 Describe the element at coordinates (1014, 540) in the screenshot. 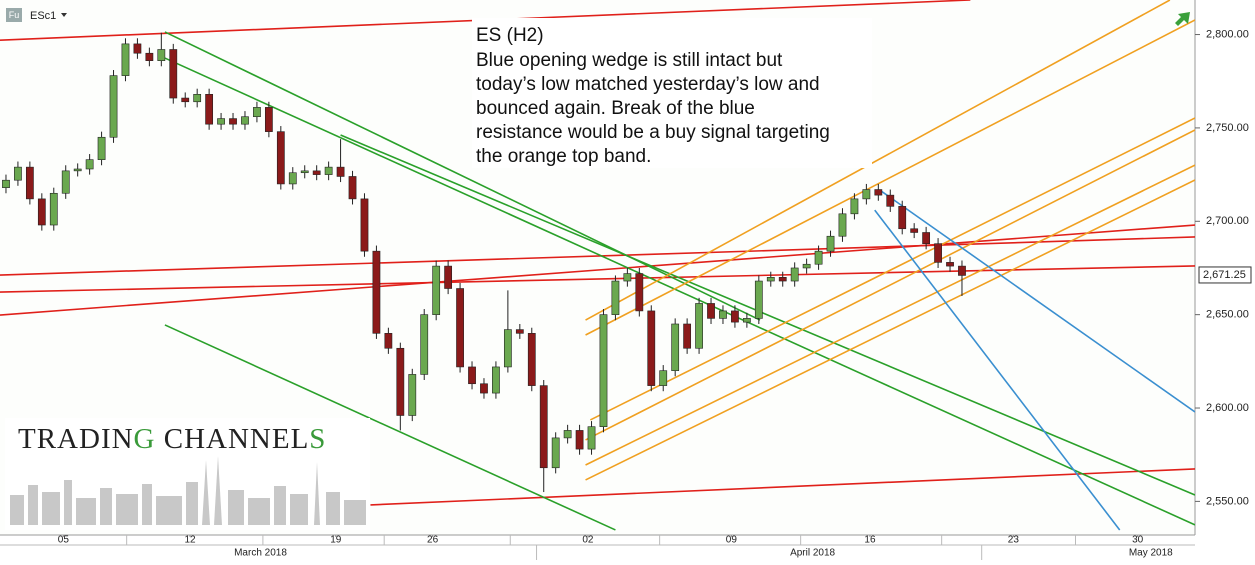

I see `x-tick-label: 23` at that location.